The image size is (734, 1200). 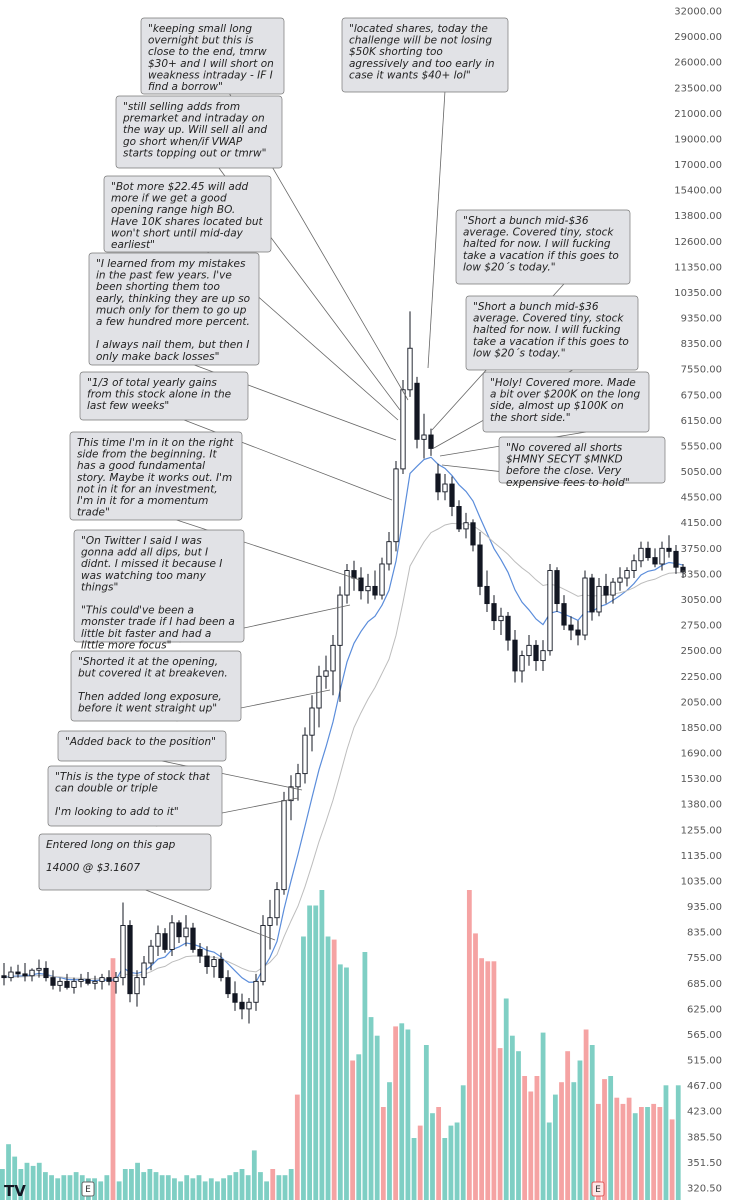 I want to click on annotation-text: Entered long on this gap 14000 @ $3.1607, so click(x=111, y=856).